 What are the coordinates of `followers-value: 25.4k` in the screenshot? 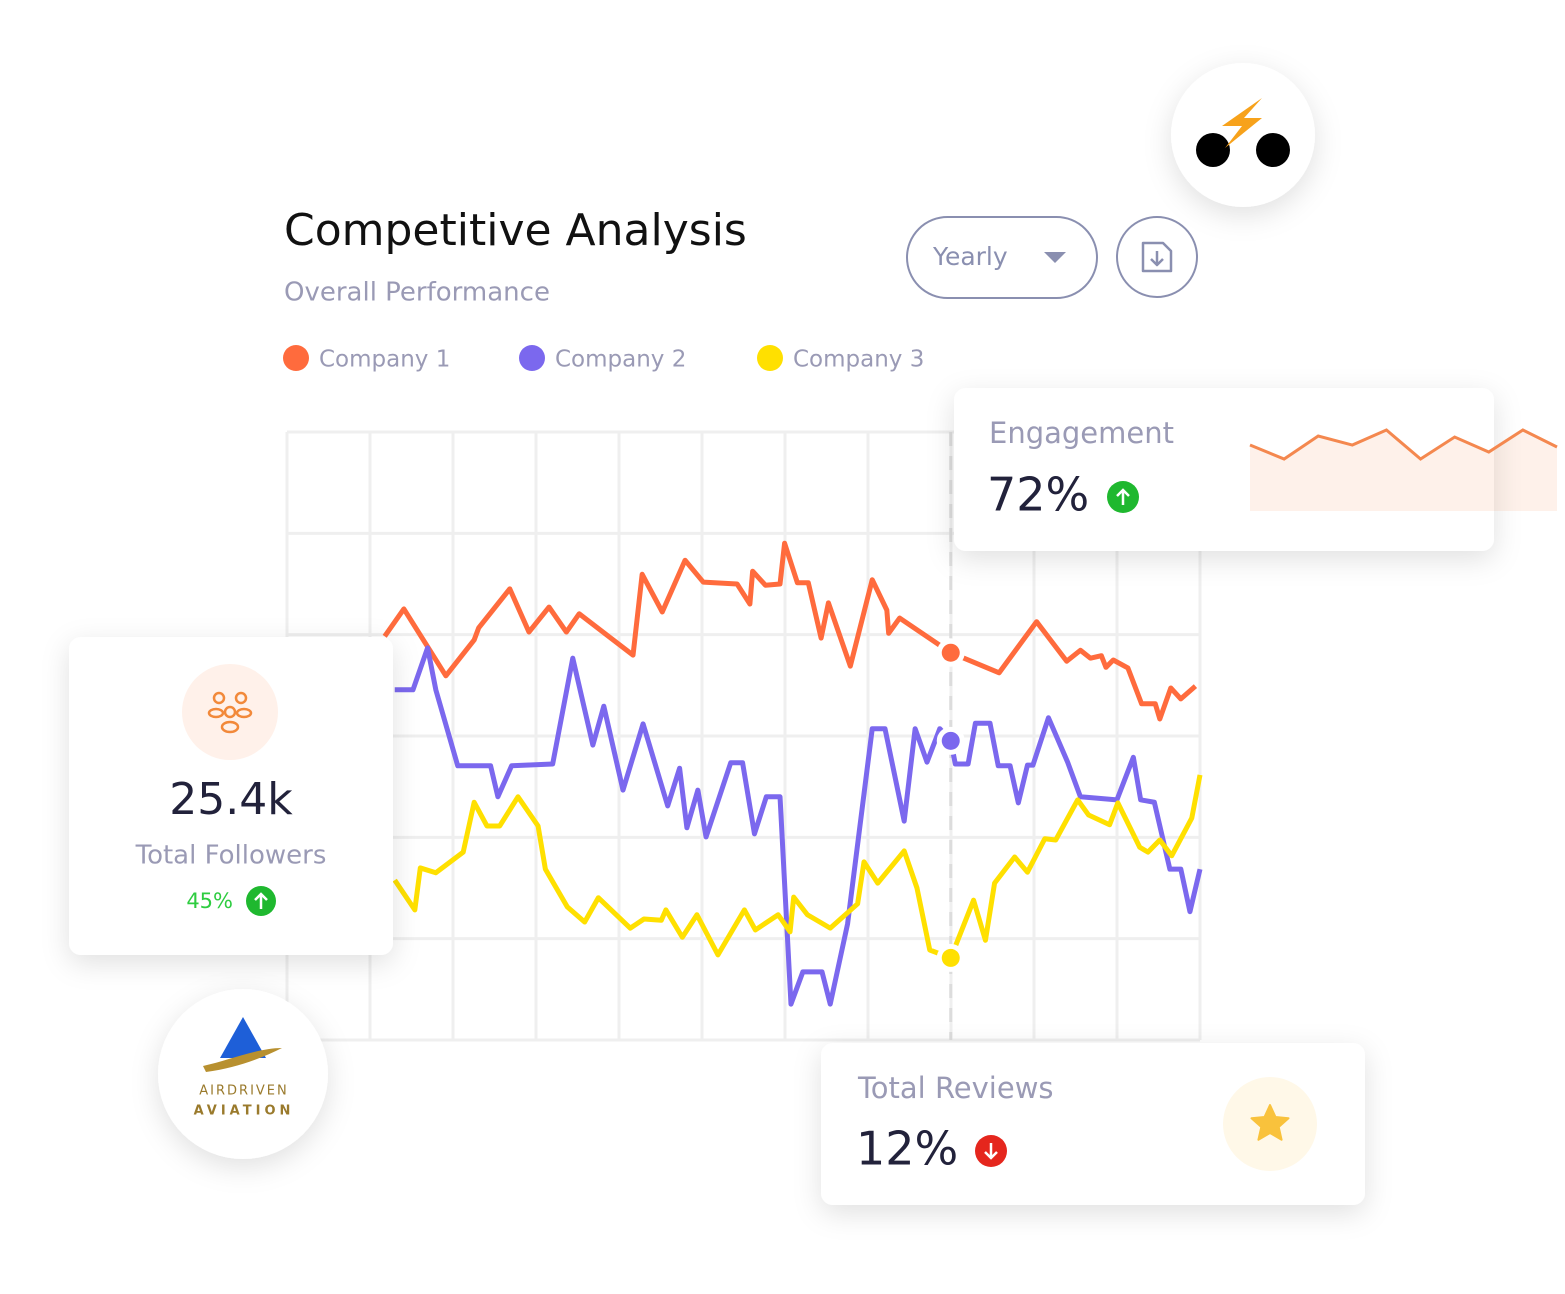 It's located at (231, 799).